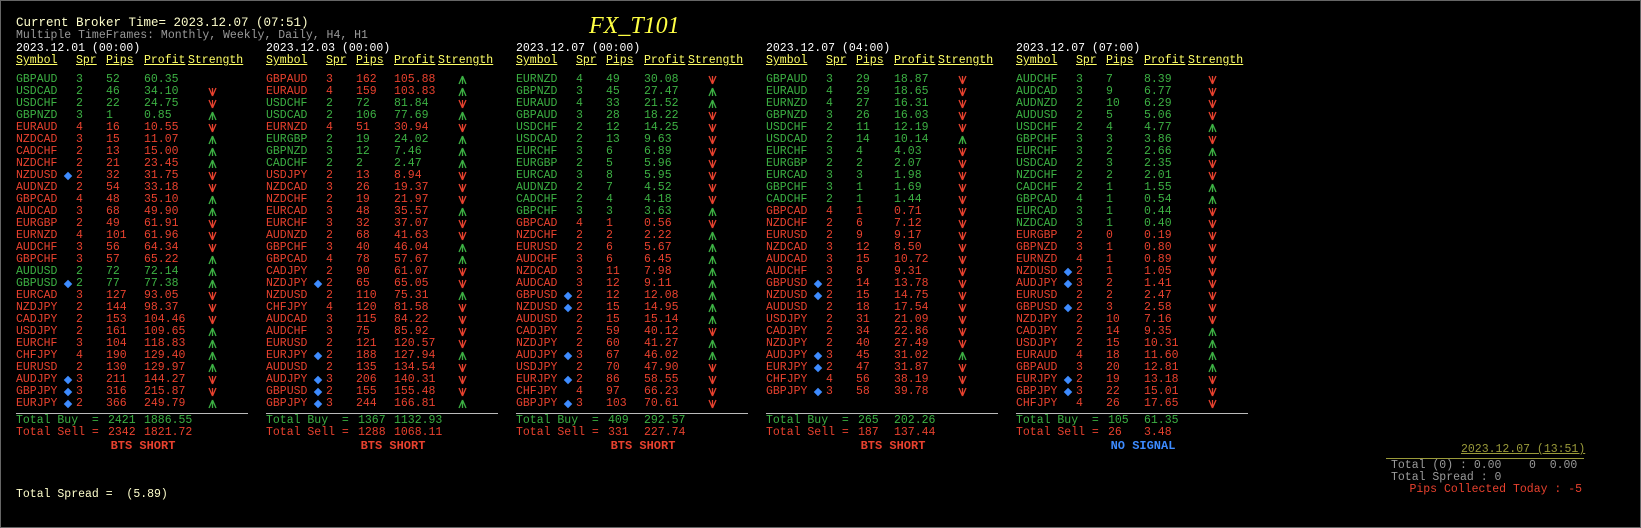 This screenshot has height=528, width=1641. Describe the element at coordinates (78, 48) in the screenshot. I see `panel-date: 2023.12.01 (00:00)` at that location.